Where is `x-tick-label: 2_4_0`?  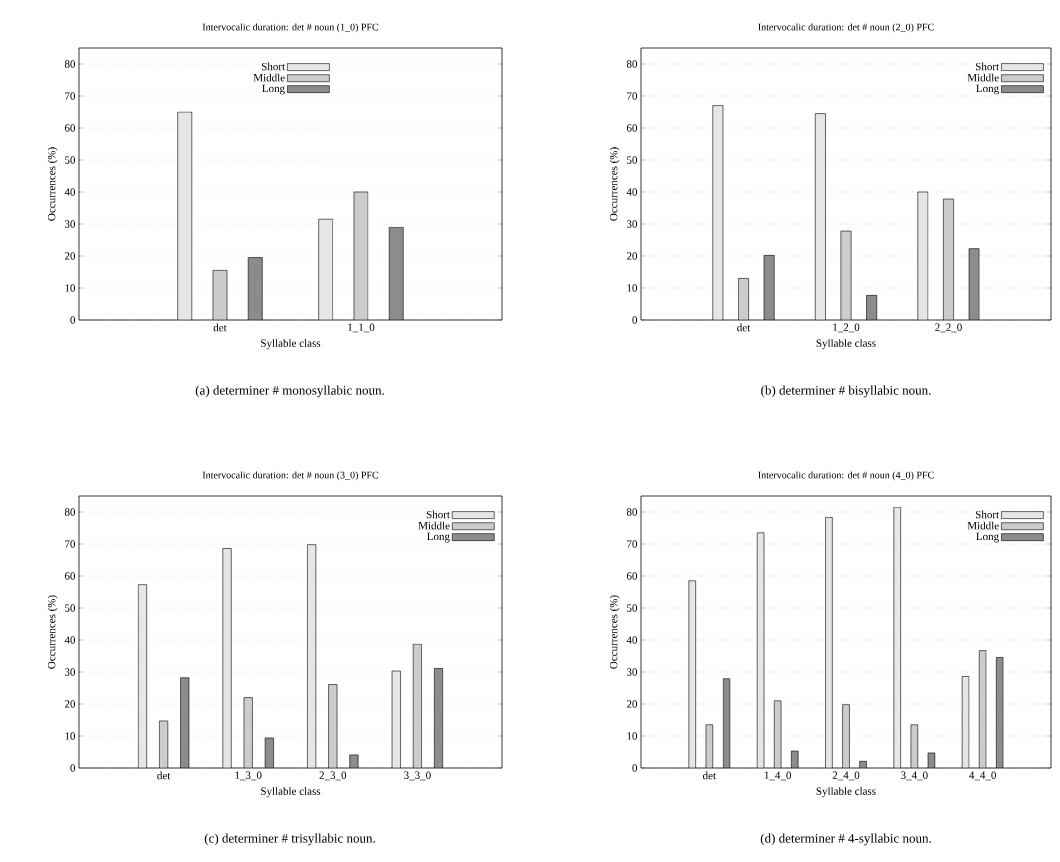
x-tick-label: 2_4_0 is located at coordinates (846, 776).